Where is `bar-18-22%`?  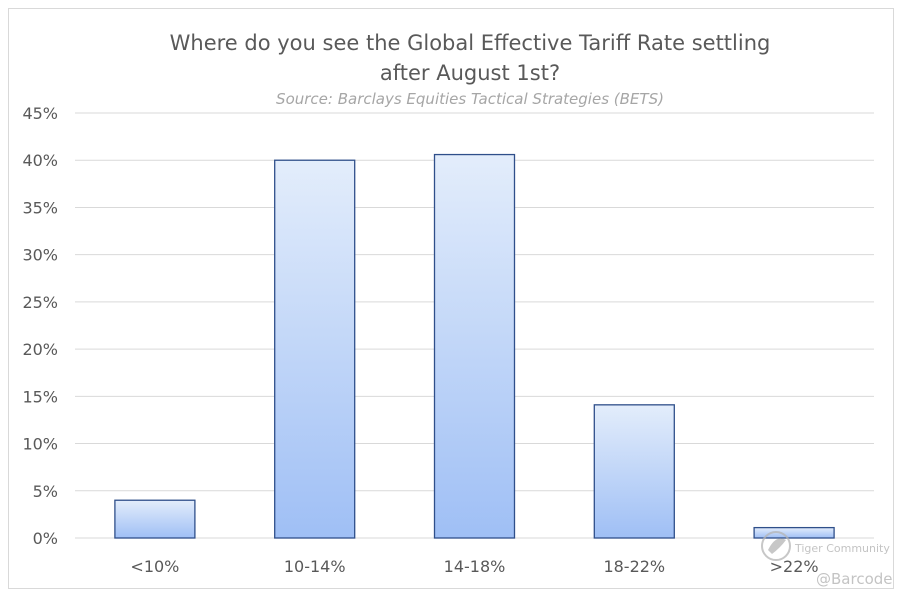
bar-18-22% is located at coordinates (634, 471).